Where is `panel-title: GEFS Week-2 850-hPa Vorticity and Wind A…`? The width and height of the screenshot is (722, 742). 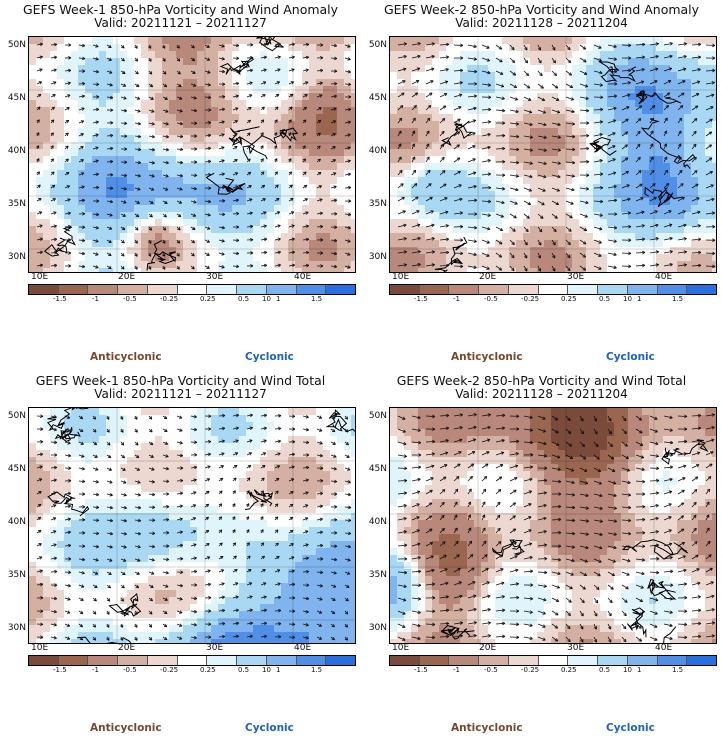
panel-title: GEFS Week-2 850-hPa Vorticity and Wind A… is located at coordinates (541, 9).